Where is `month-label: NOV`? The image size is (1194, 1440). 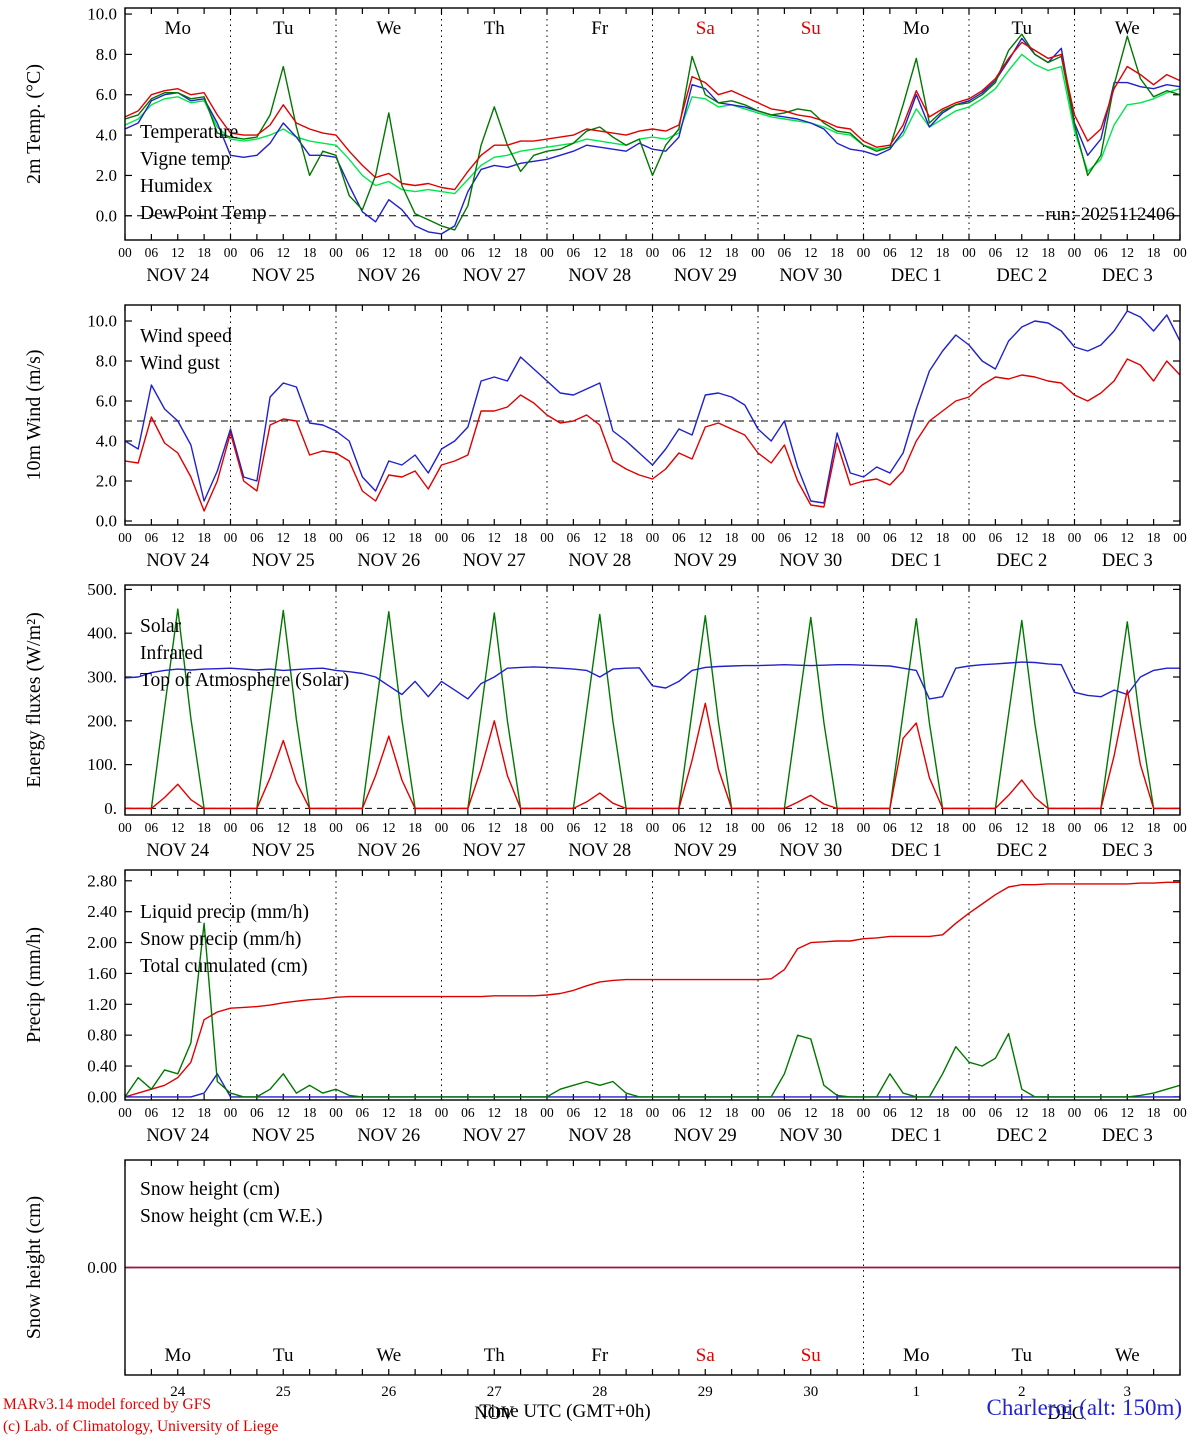 month-label: NOV is located at coordinates (494, 1414).